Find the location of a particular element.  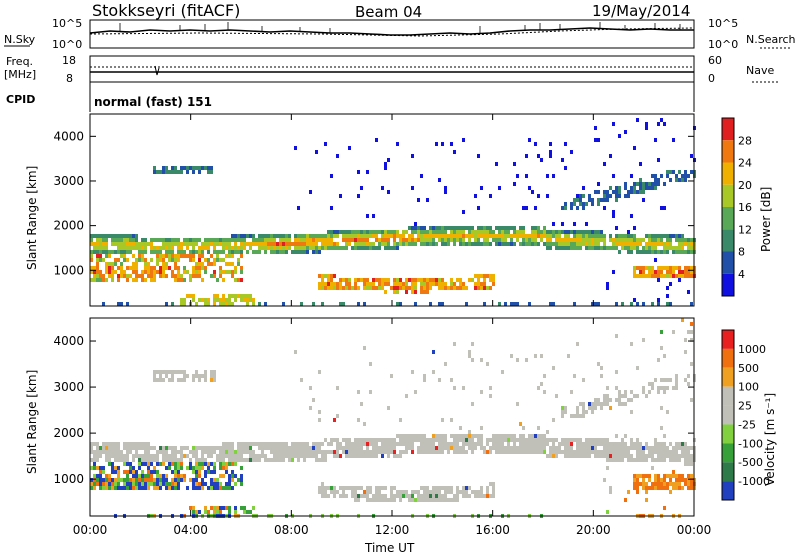

colorbar-swatch is located at coordinates (728, 129).